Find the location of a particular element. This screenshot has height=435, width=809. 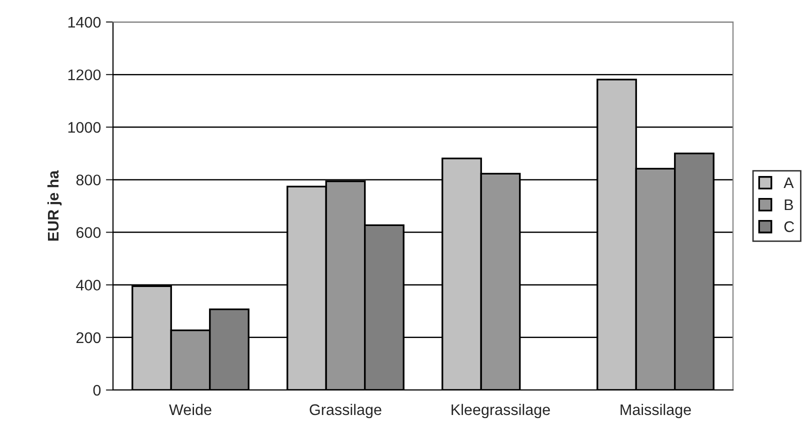

legend-label: B is located at coordinates (788, 204).